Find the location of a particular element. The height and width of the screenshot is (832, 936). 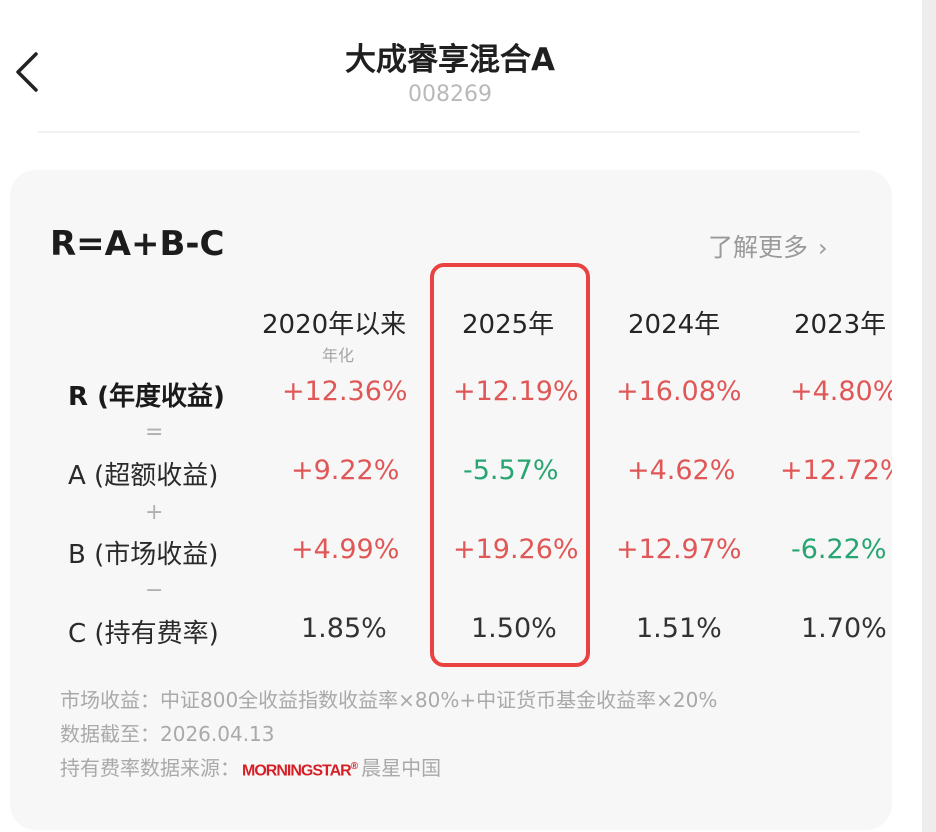

cell-b-2025: +19.26% is located at coordinates (516, 549).